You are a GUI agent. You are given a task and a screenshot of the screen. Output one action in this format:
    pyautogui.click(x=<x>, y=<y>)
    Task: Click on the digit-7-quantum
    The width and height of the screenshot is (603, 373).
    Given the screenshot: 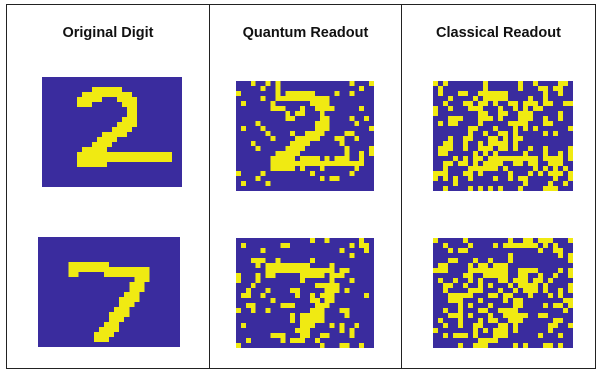 What is the action you would take?
    pyautogui.click(x=305, y=293)
    